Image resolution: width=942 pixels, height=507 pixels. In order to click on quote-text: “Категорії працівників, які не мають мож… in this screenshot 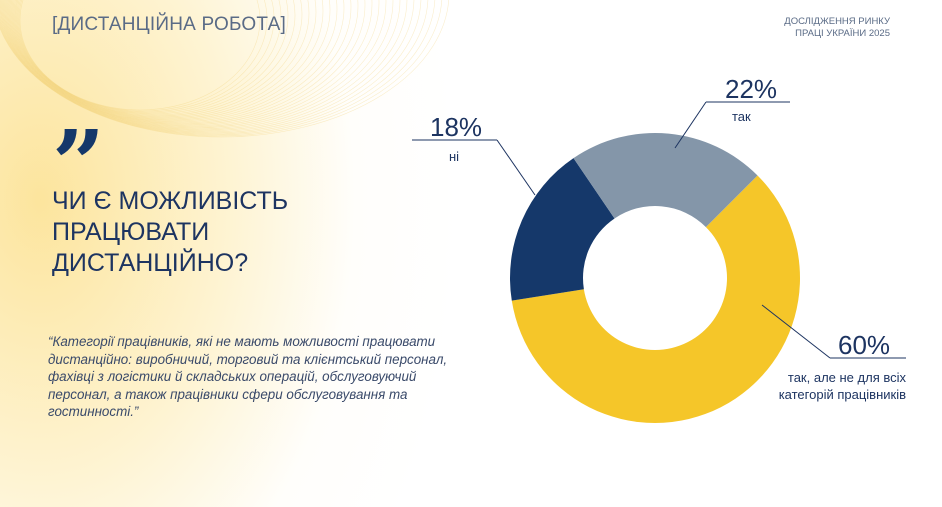, I will do `click(248, 377)`.